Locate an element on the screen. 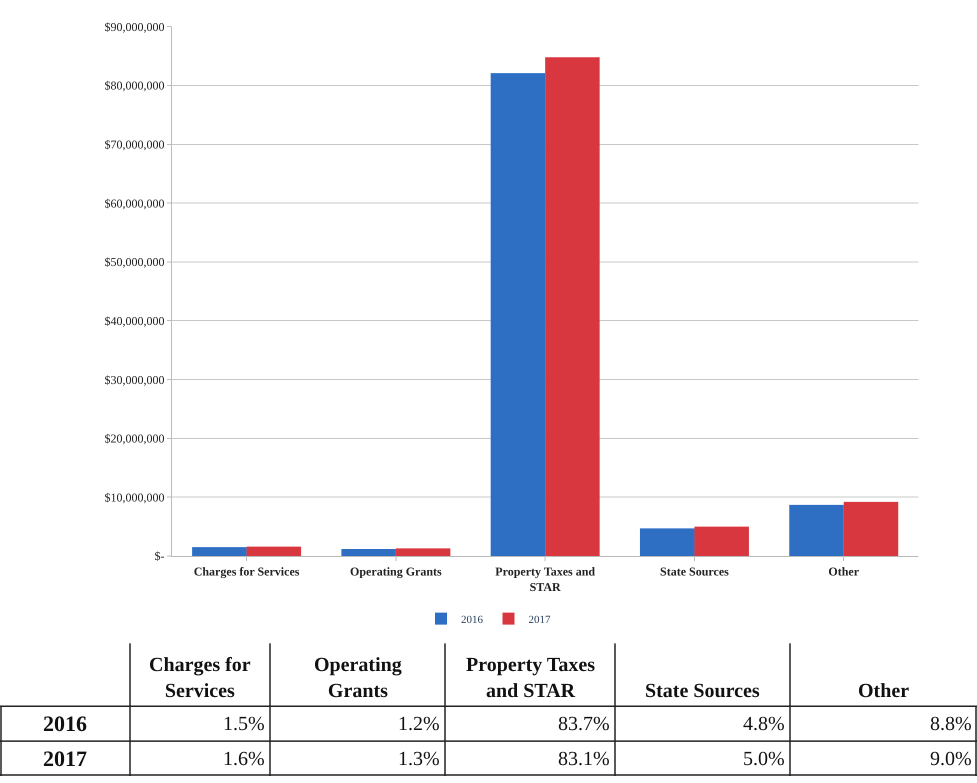  y-tick-label: $20,000,000 is located at coordinates (134, 439).